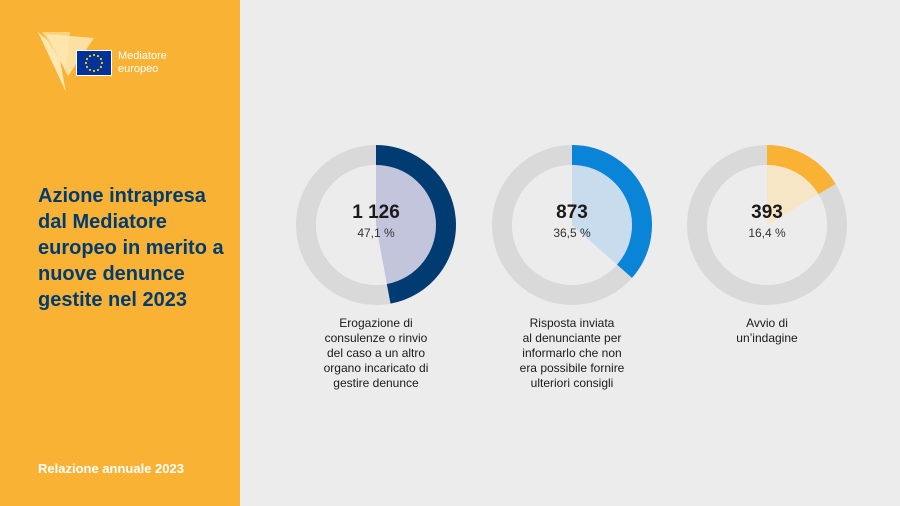 The height and width of the screenshot is (506, 900). I want to click on donut-center: 393 16,4 %, so click(767, 221).